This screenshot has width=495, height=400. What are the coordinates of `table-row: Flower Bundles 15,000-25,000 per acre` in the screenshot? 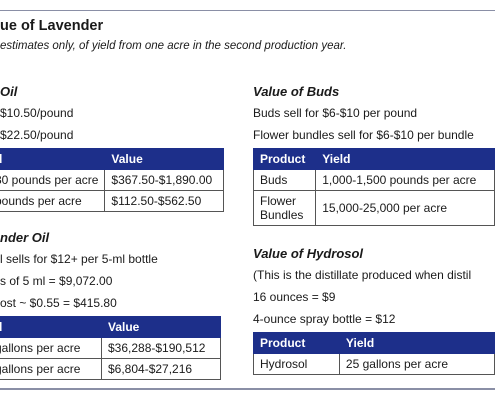 It's located at (373, 208).